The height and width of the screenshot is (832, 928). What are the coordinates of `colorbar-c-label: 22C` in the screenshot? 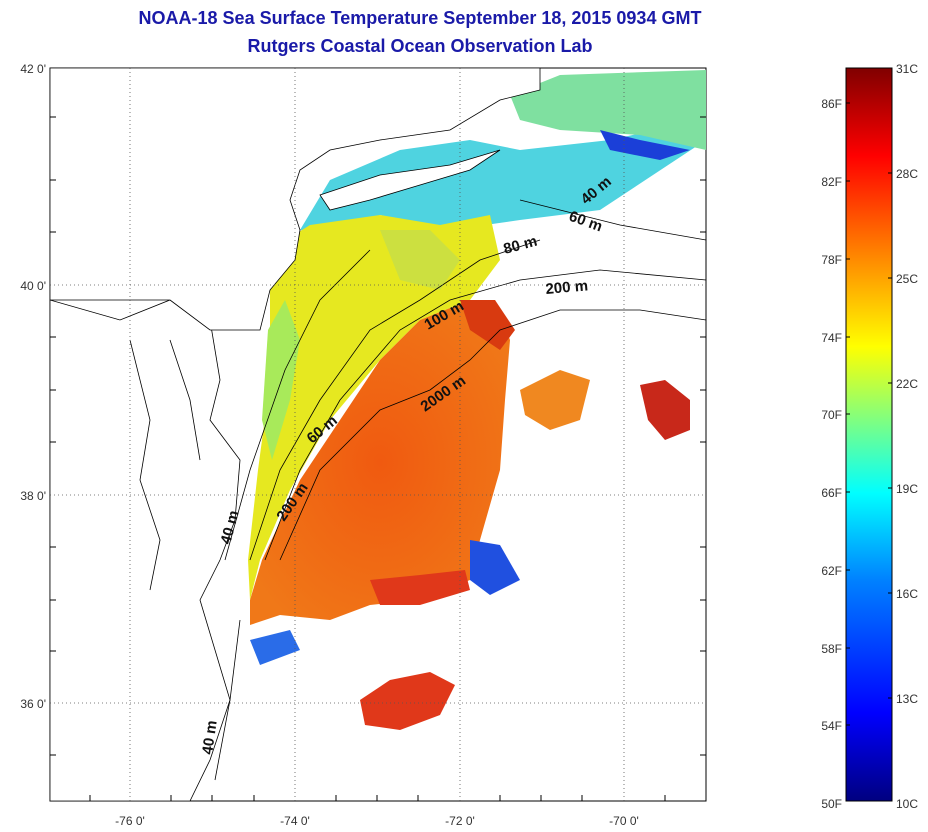 It's located at (907, 384).